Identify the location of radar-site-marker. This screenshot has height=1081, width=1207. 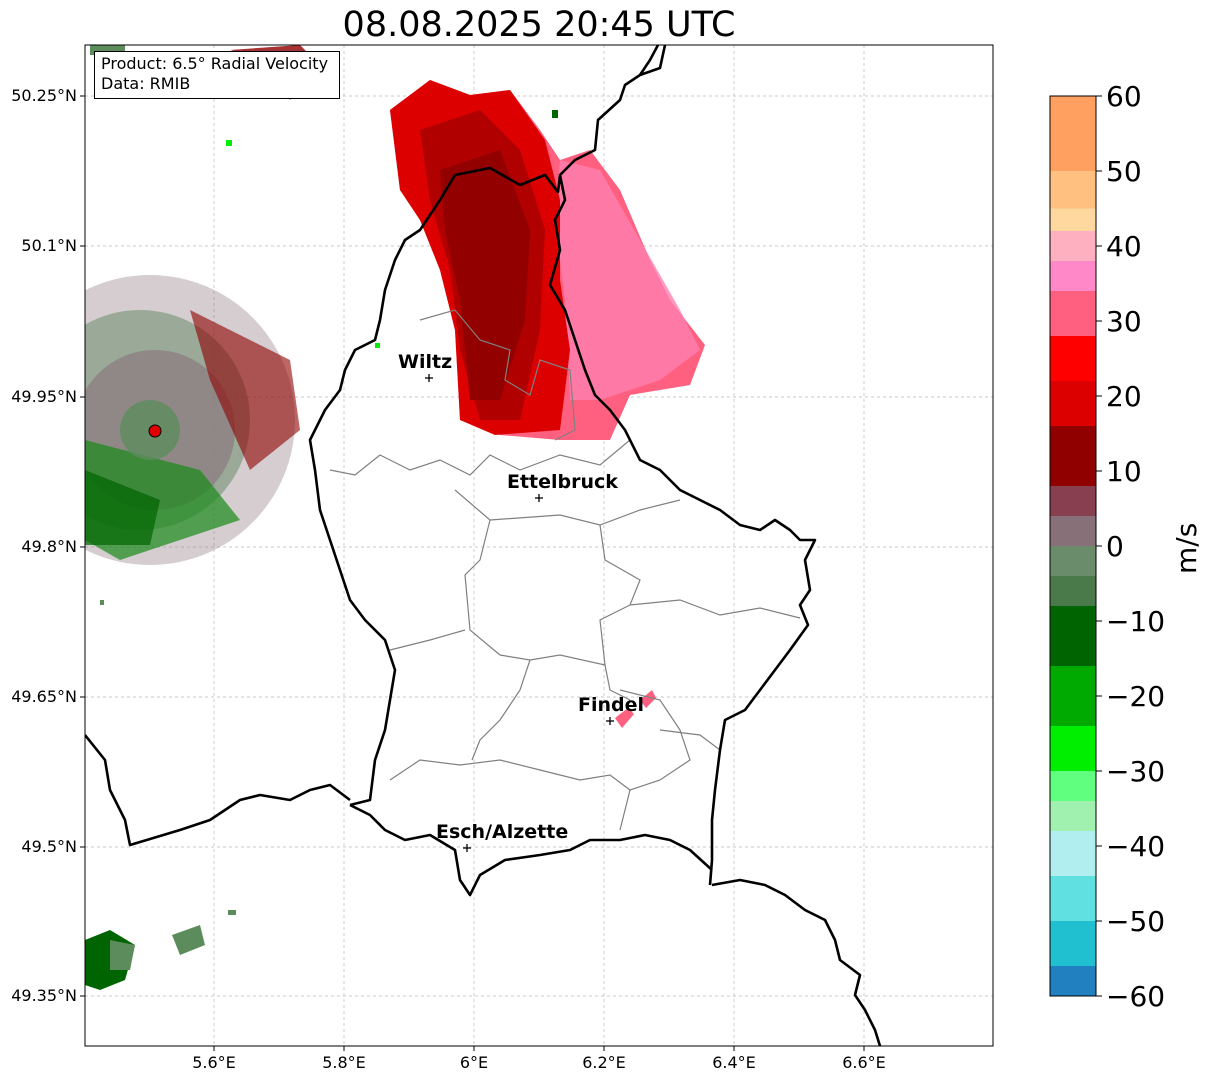
(155, 431).